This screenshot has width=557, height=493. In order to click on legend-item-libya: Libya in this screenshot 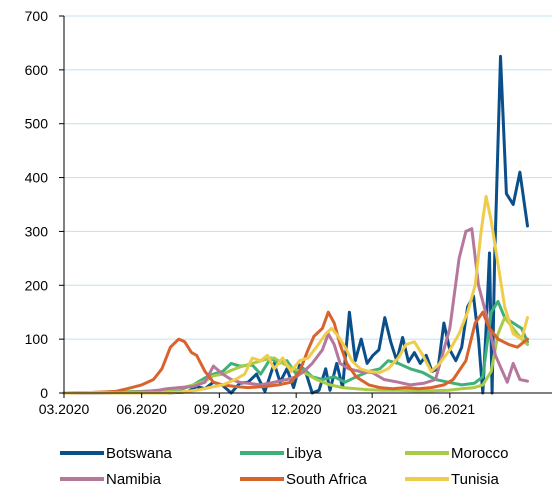, I will do `click(281, 453)`.